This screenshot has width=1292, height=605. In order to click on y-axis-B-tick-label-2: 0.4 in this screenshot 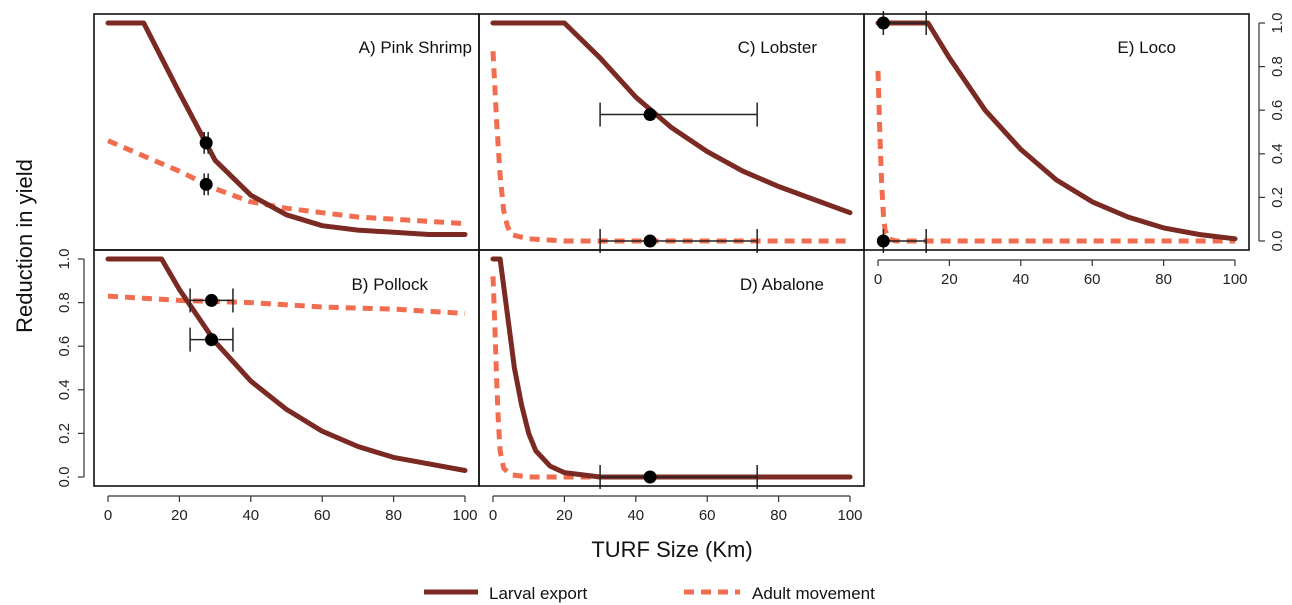, I will do `click(64, 389)`.